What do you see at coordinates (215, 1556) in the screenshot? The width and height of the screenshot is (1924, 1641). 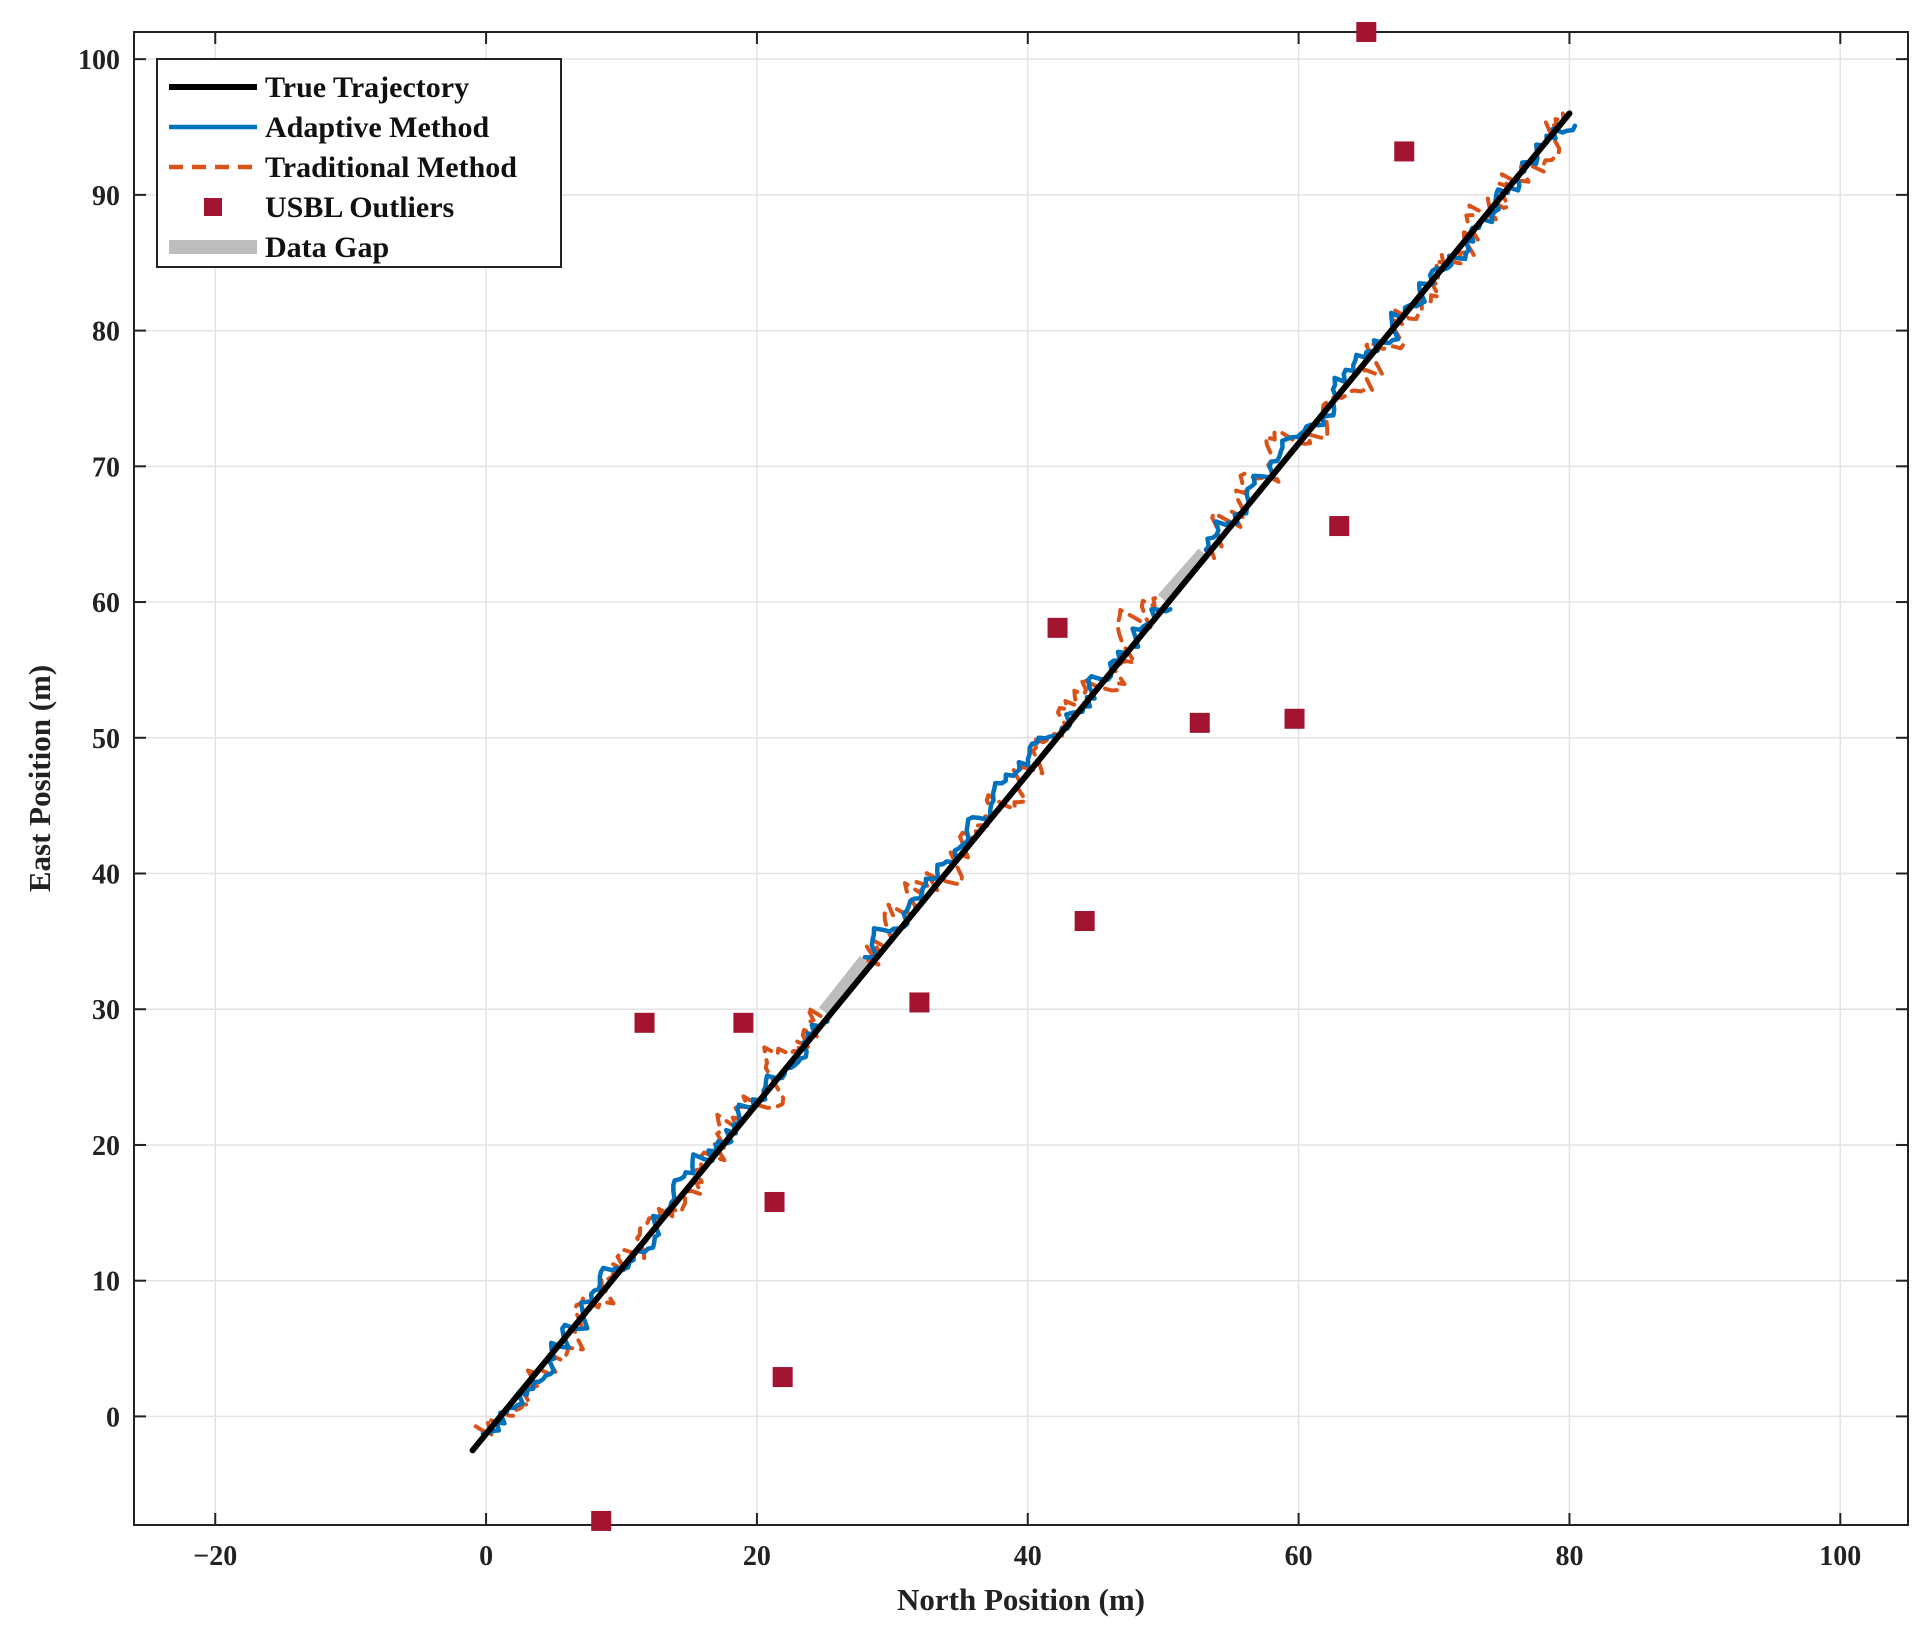 I see `x-tick-label: −20` at bounding box center [215, 1556].